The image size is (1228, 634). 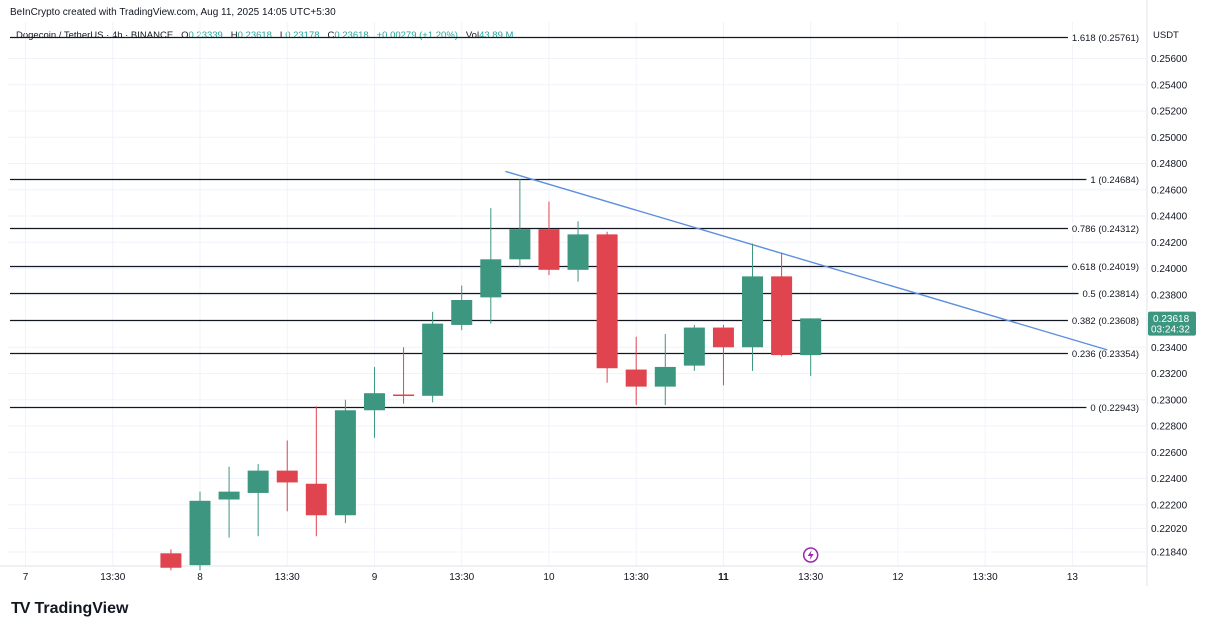 What do you see at coordinates (234, 35) in the screenshot?
I see `high-label: H` at bounding box center [234, 35].